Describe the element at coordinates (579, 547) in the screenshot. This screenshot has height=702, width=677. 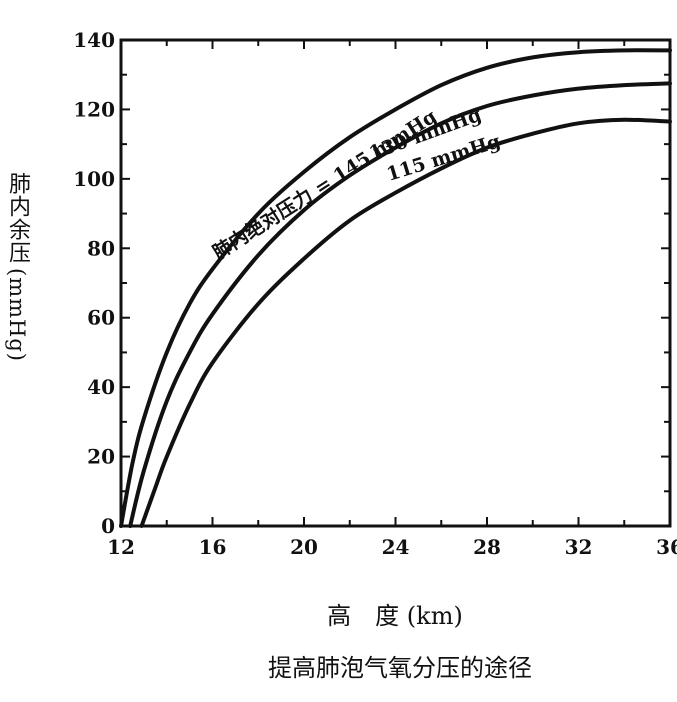
I see `x-tick-label: 32` at that location.